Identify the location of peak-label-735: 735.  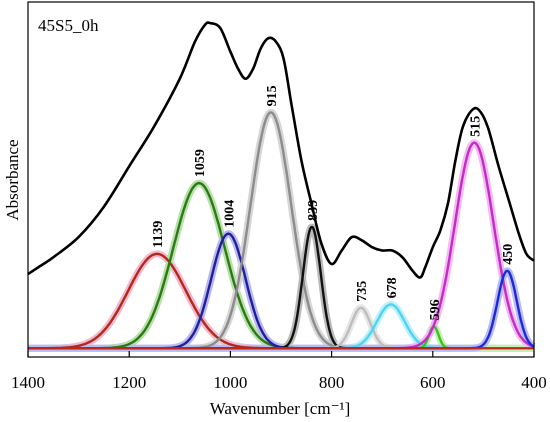
(362, 291).